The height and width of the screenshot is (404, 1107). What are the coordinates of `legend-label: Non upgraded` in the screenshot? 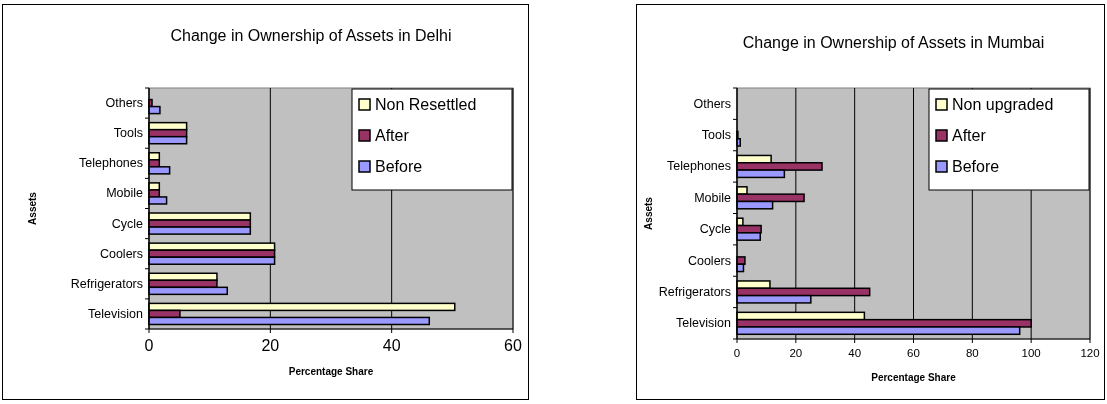 It's located at (1003, 104).